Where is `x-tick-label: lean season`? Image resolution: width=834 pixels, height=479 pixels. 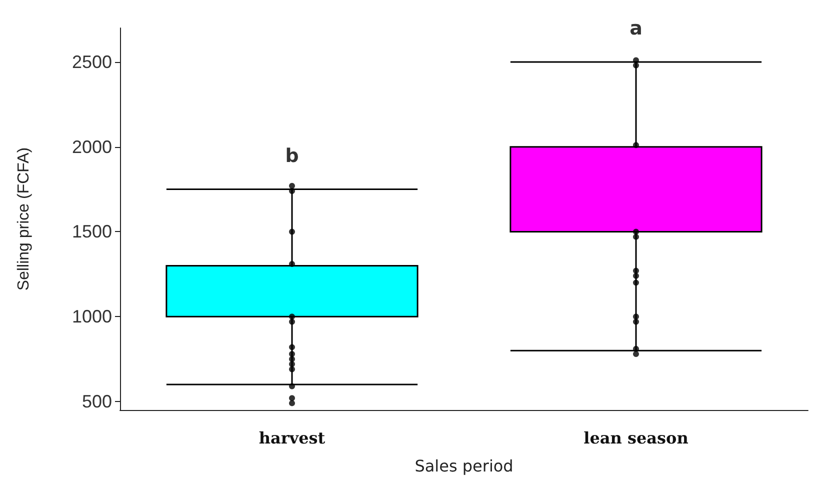 x-tick-label: lean season is located at coordinates (636, 438).